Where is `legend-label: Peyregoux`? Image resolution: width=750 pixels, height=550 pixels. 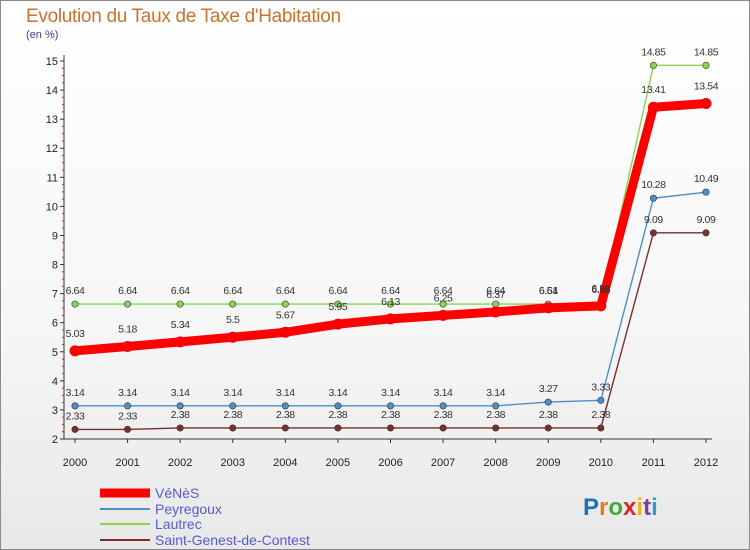
legend-label: Peyregoux is located at coordinates (188, 509).